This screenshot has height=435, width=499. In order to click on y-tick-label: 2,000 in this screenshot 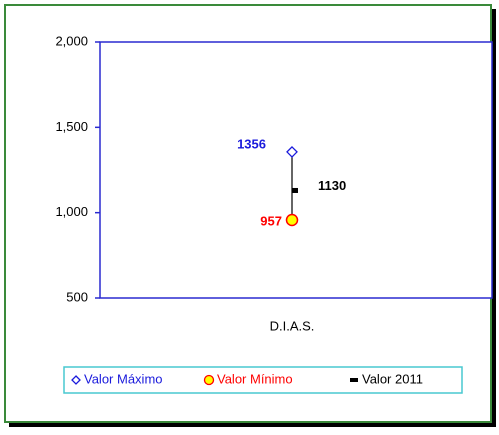, I will do `click(71, 40)`.